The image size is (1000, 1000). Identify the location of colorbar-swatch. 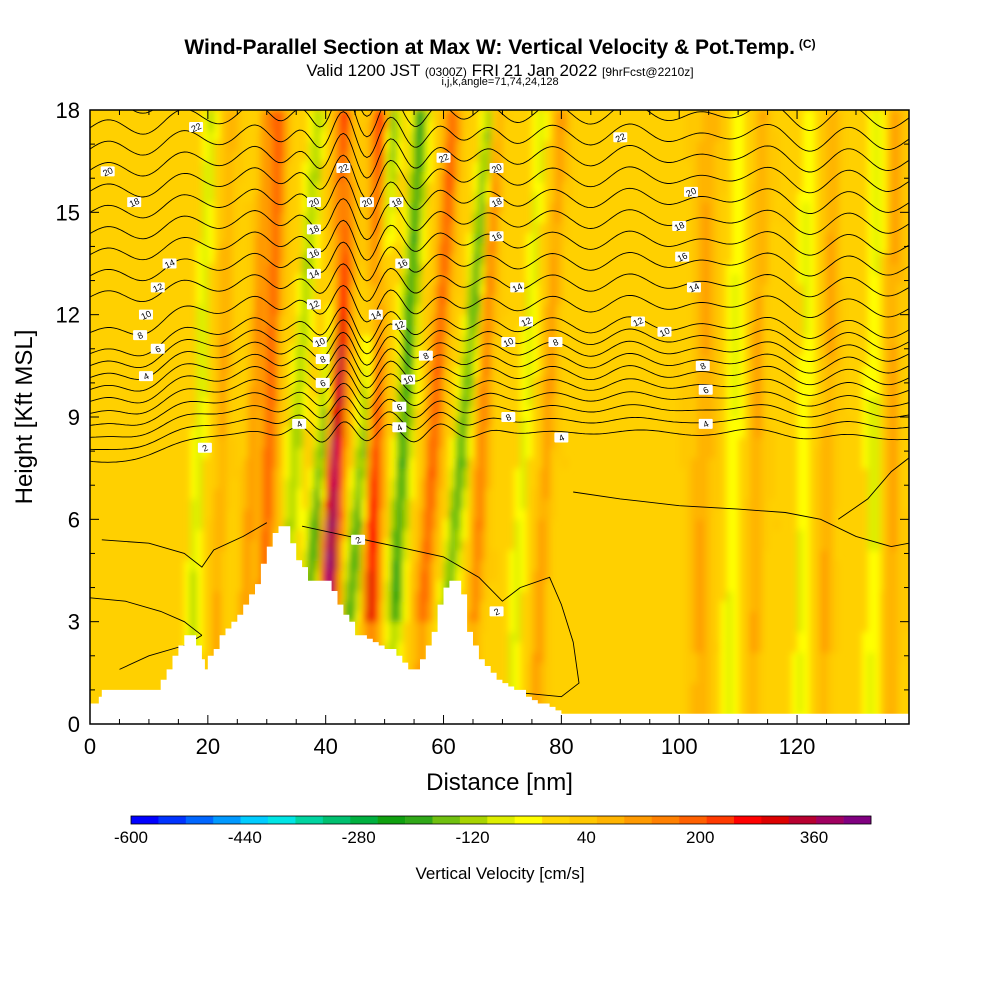
(528, 820).